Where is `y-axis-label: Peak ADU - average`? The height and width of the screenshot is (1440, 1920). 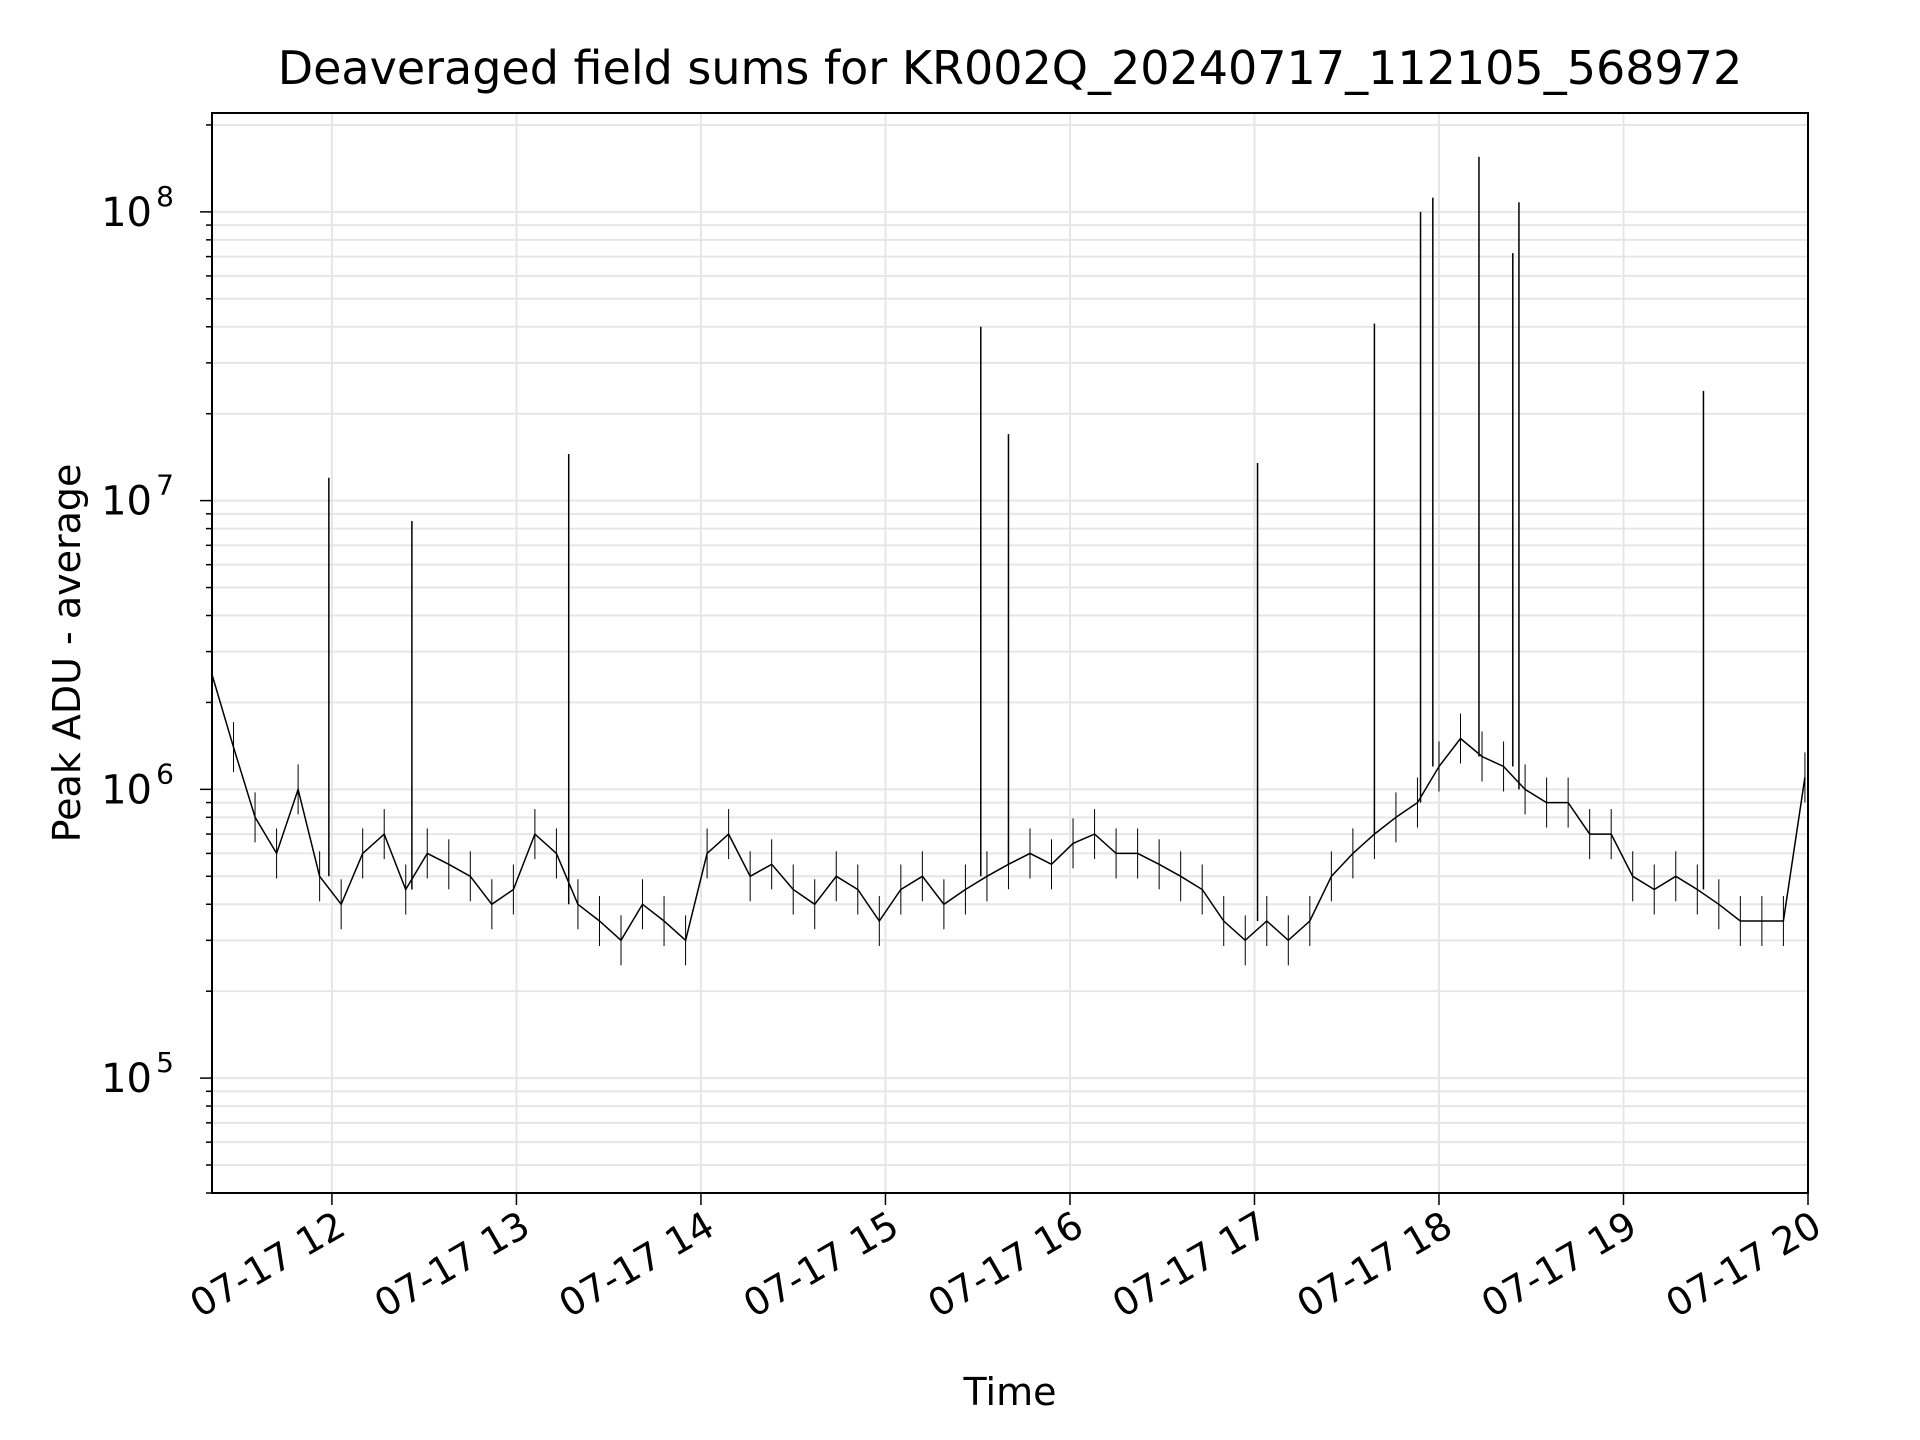 y-axis-label: Peak ADU - average is located at coordinates (67, 653).